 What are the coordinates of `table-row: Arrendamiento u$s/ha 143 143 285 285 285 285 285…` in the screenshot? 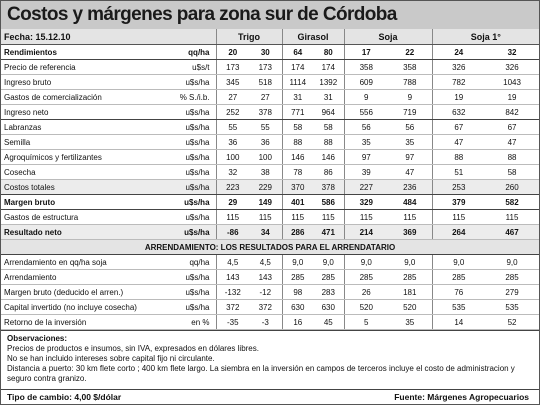 It's located at (270, 277).